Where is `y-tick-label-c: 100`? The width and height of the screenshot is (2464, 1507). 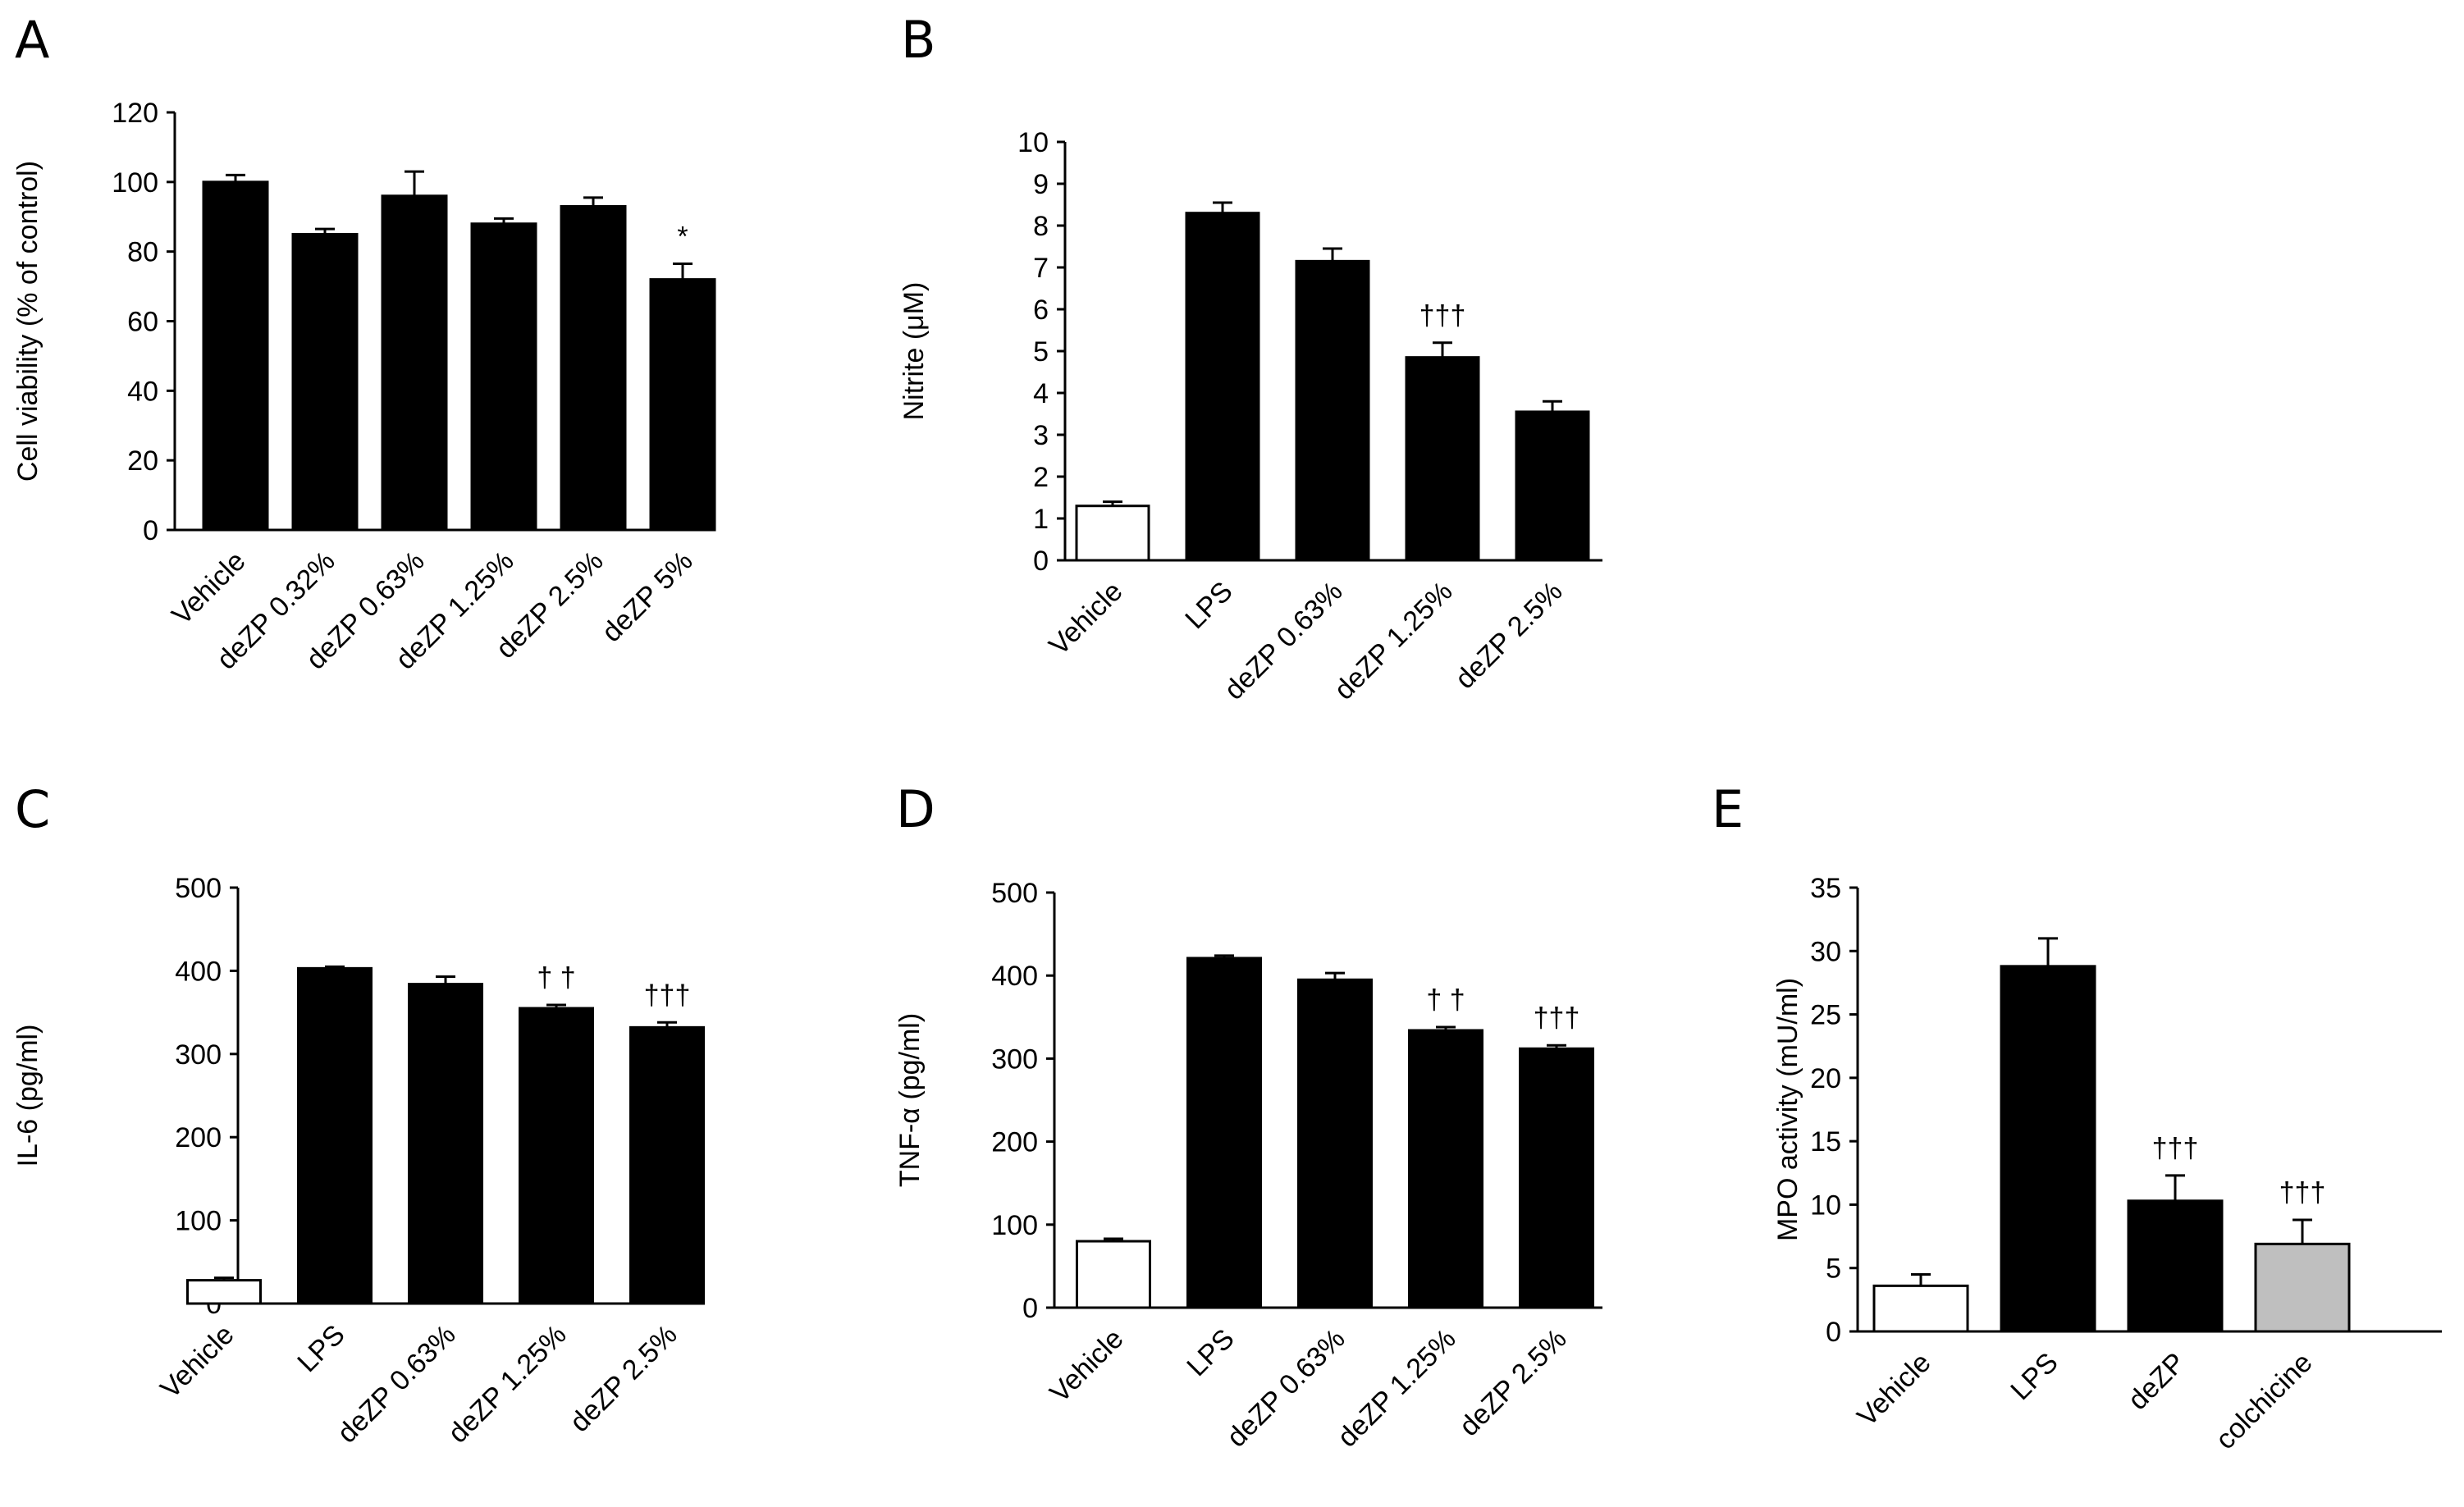
y-tick-label-c: 100 is located at coordinates (198, 1221).